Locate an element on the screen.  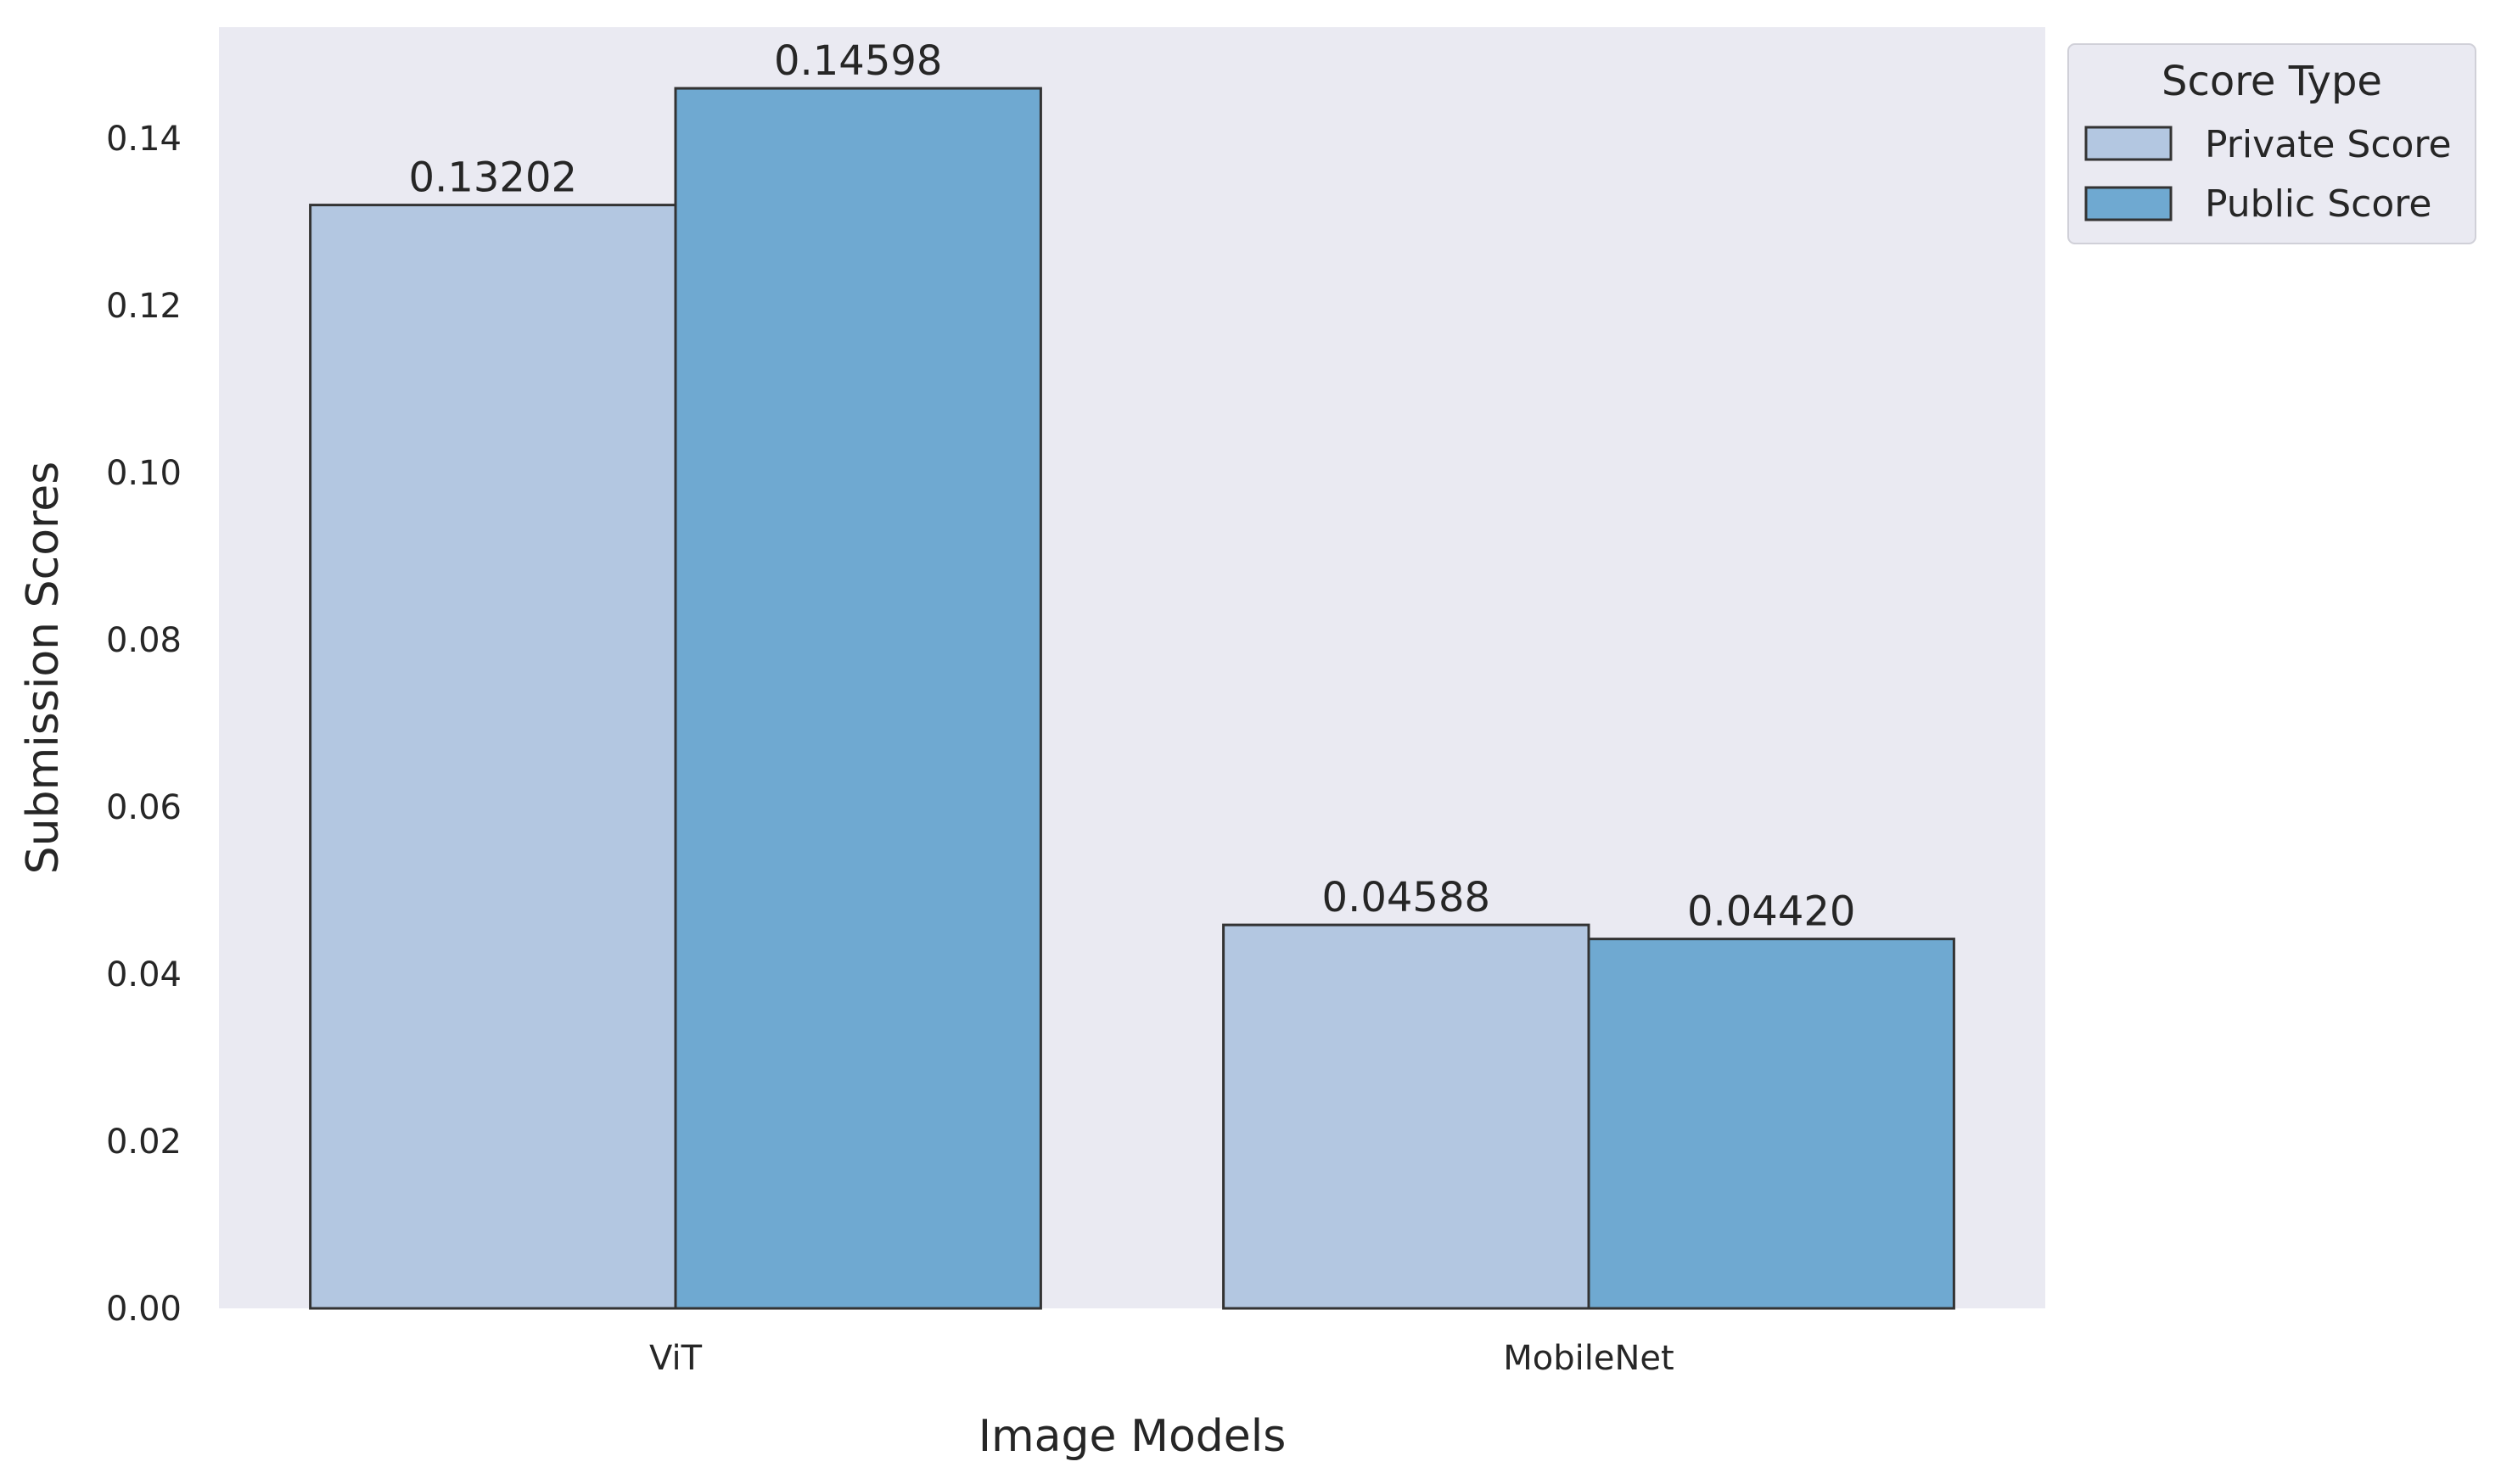
legend-title: Score Type is located at coordinates (2272, 81).